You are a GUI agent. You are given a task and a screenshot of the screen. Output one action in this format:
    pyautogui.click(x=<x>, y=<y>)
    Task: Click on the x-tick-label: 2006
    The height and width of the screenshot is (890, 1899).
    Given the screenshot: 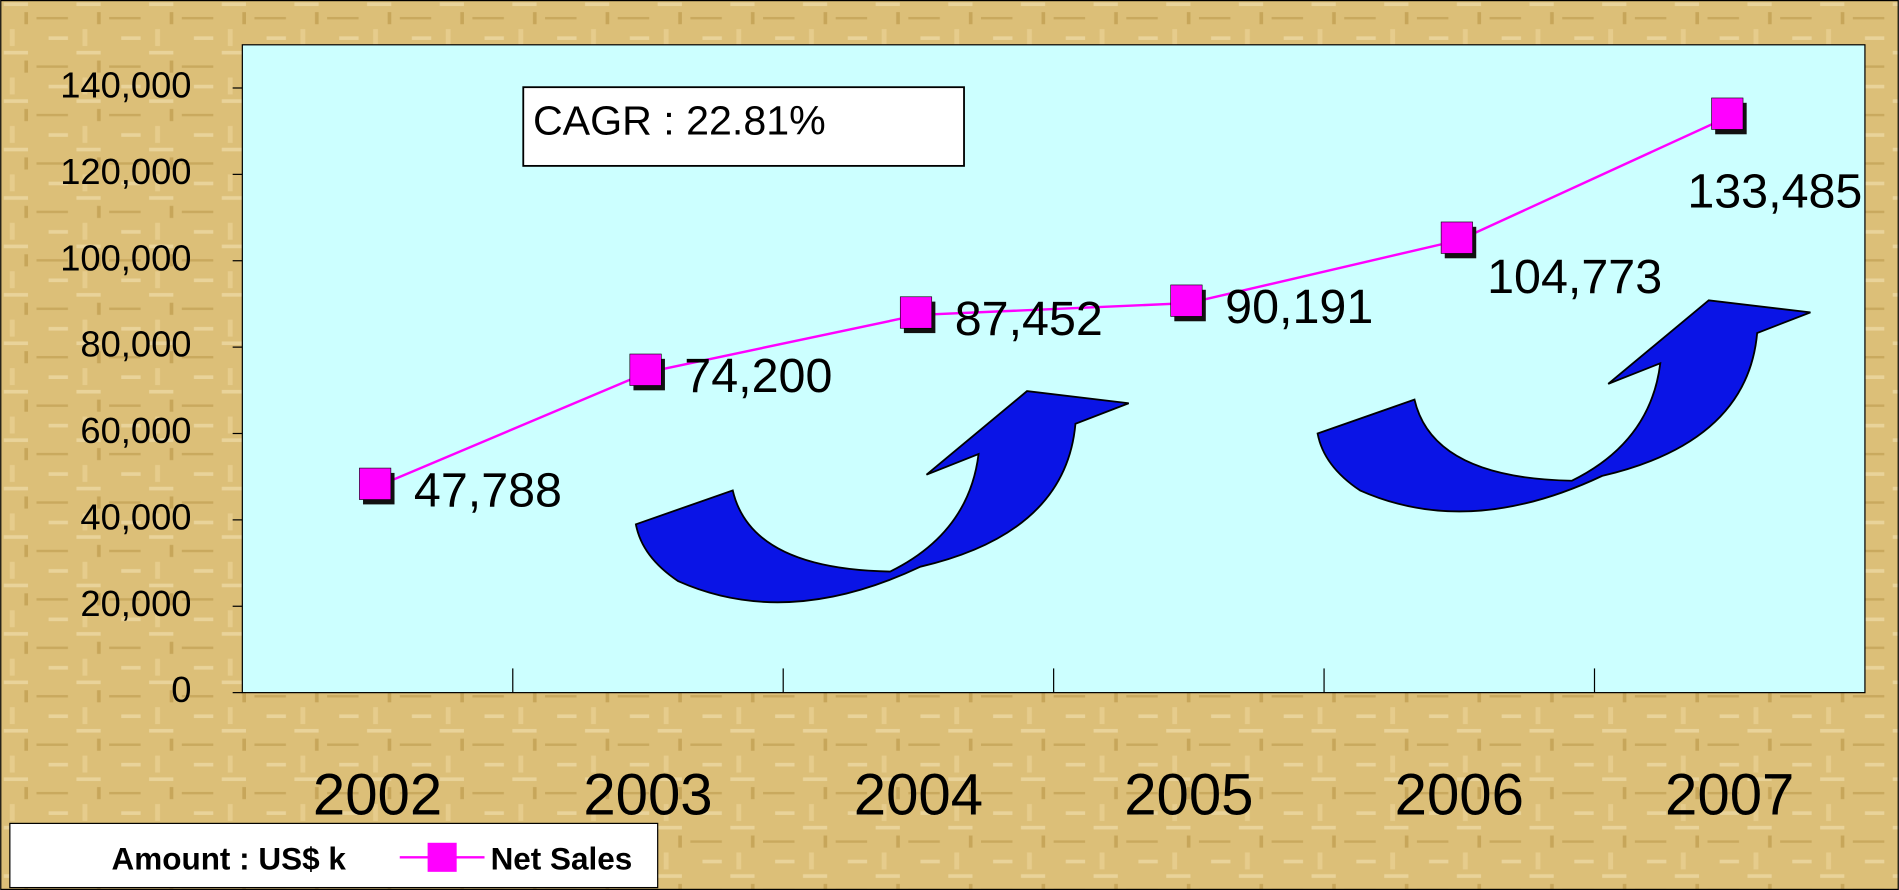 What is the action you would take?
    pyautogui.click(x=1459, y=795)
    